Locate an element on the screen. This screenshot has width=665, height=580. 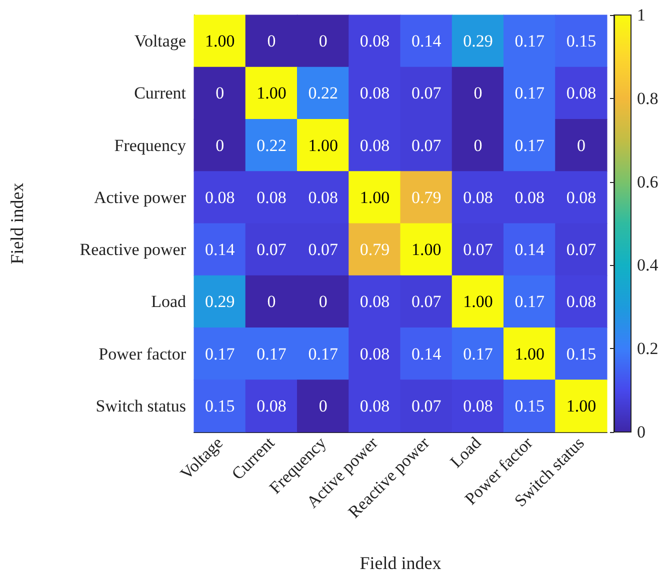
y-tick-label: Reactive power is located at coordinates (133, 250).